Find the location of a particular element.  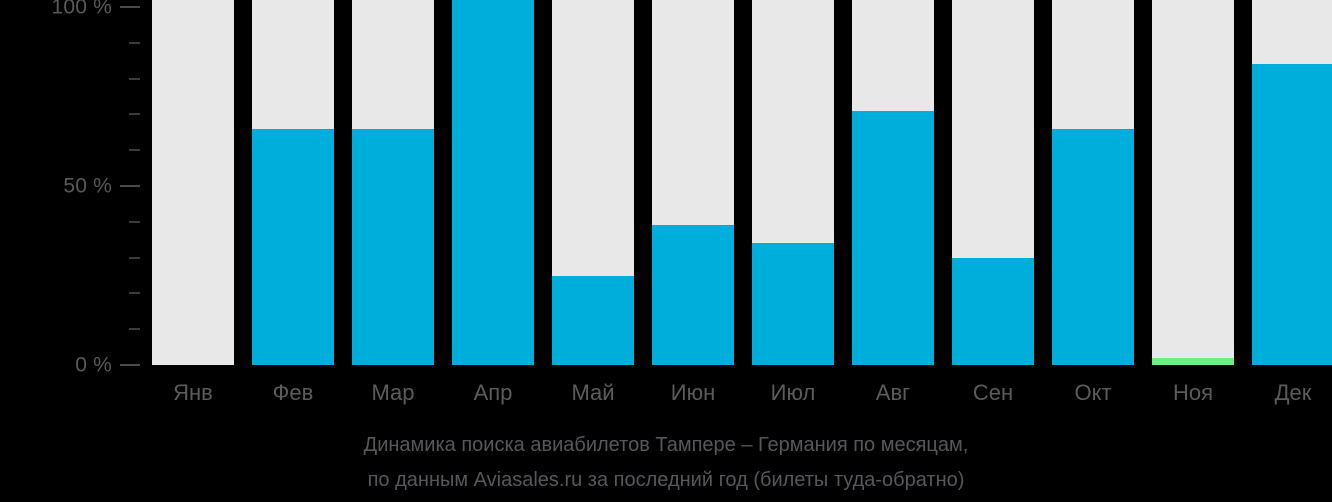

x-axis-label-10: Ноя is located at coordinates (1193, 392).